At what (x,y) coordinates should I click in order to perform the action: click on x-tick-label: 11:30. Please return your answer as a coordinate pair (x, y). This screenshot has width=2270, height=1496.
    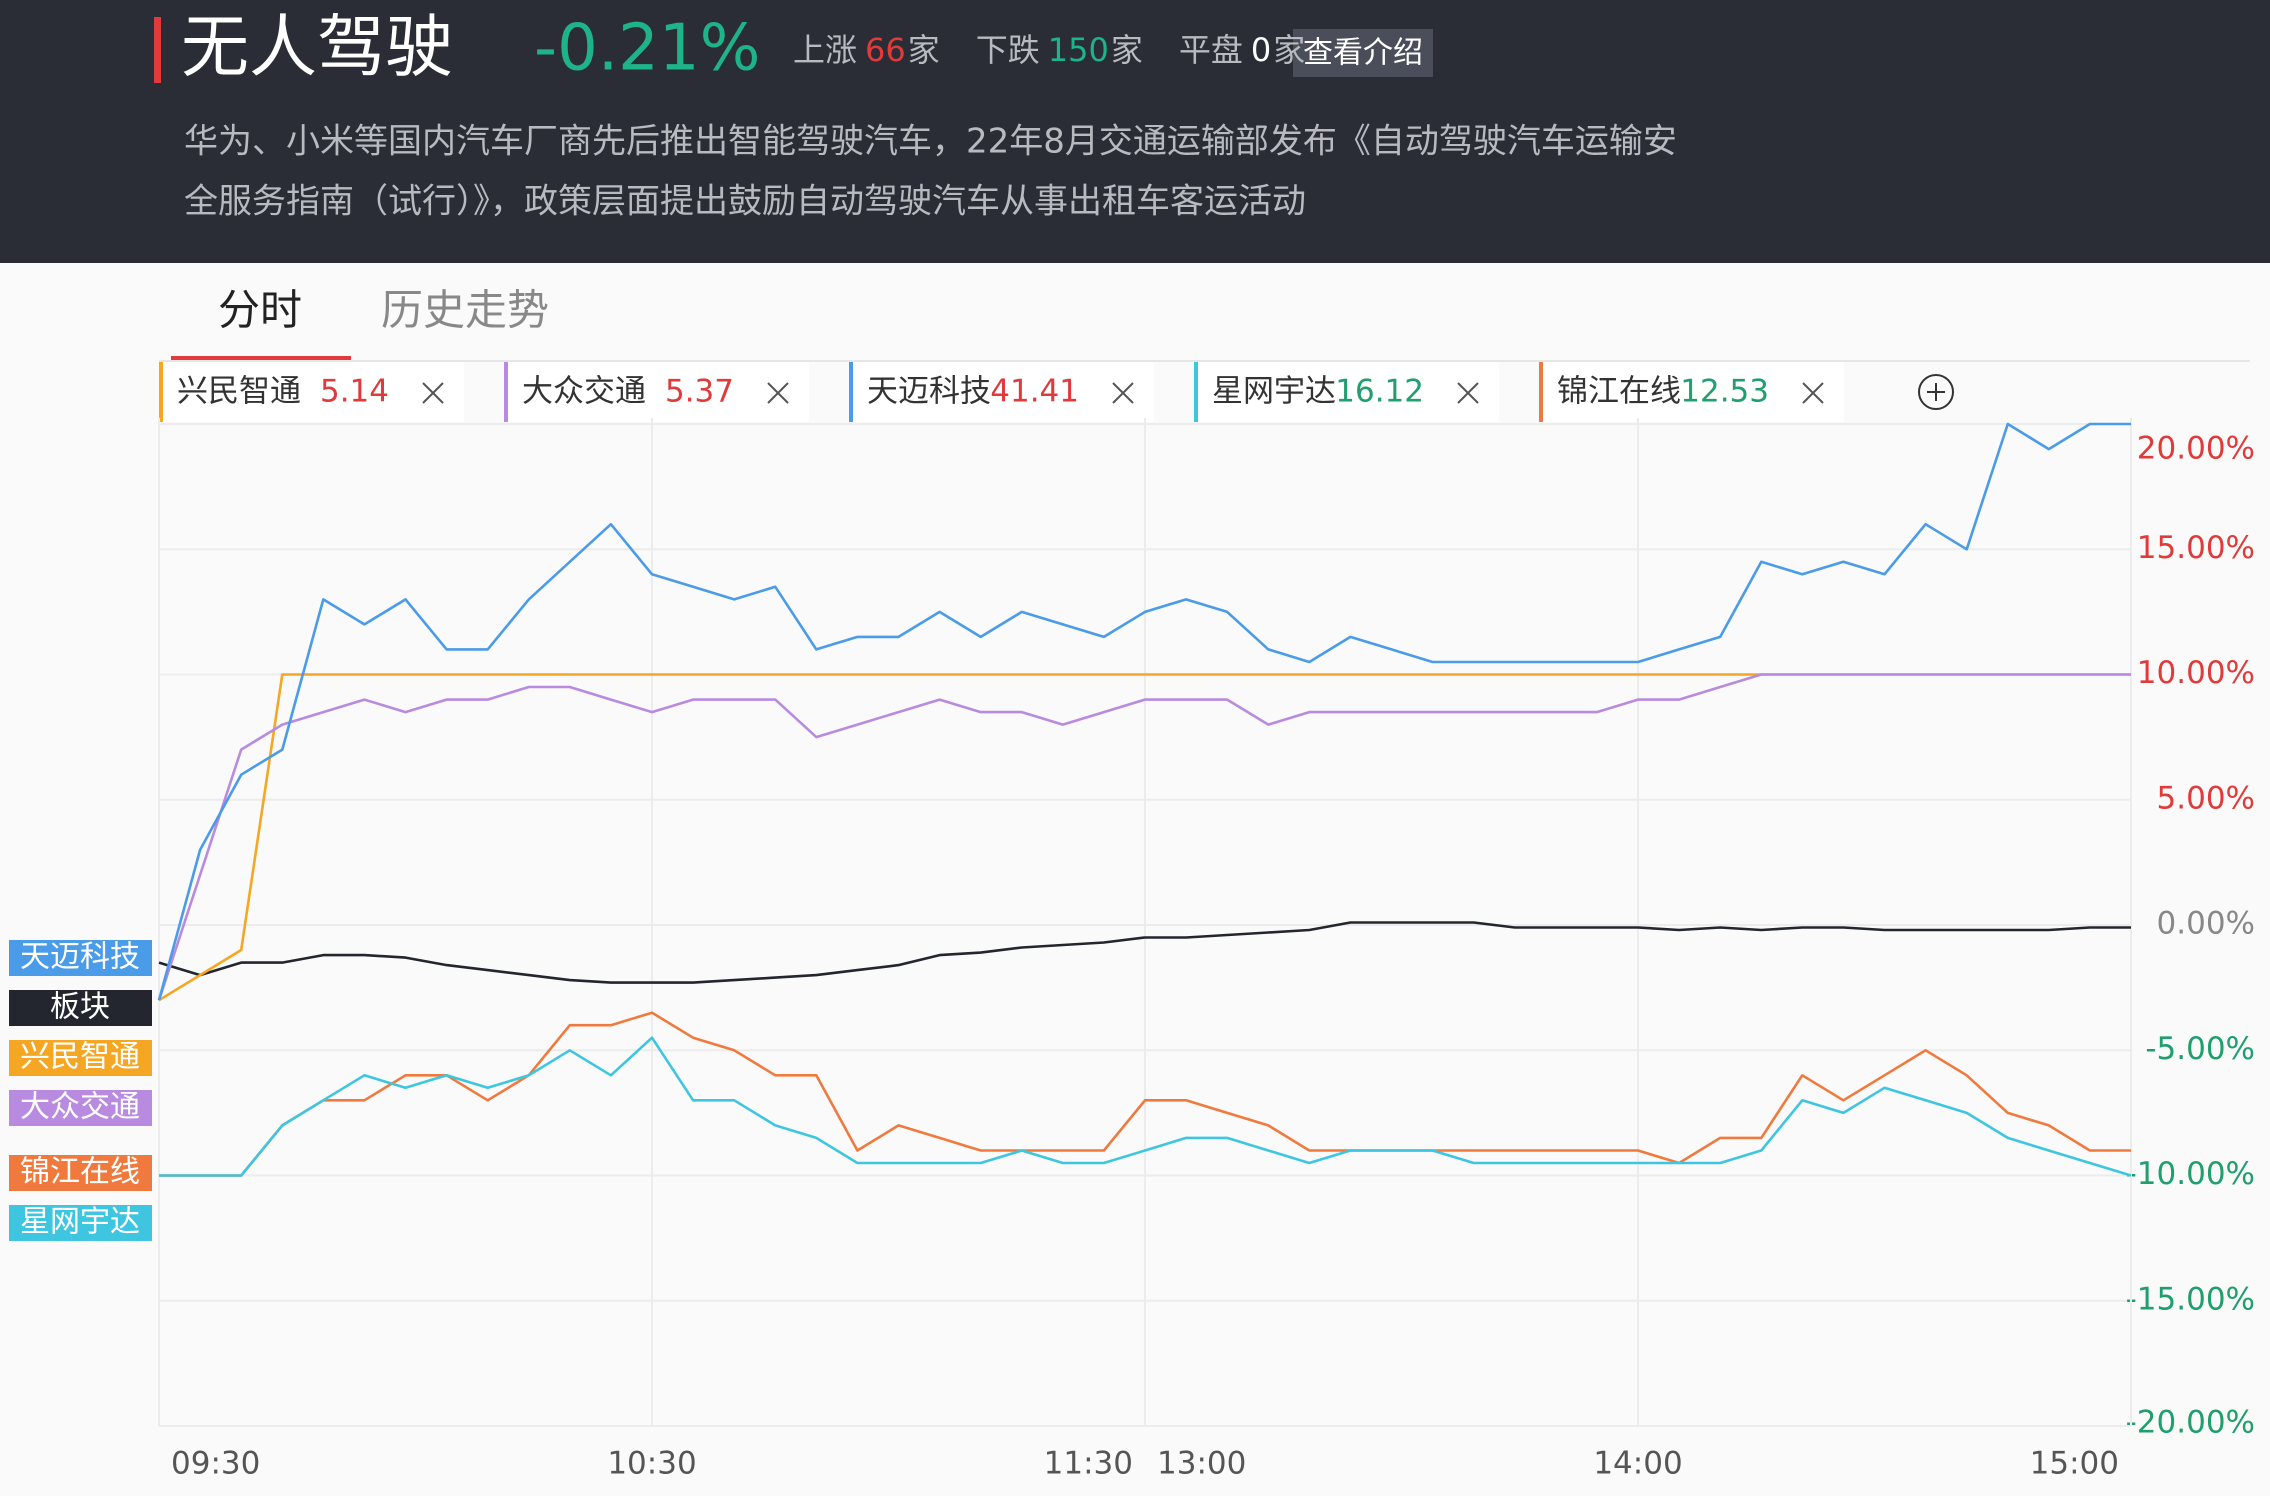
    Looking at the image, I should click on (1088, 1464).